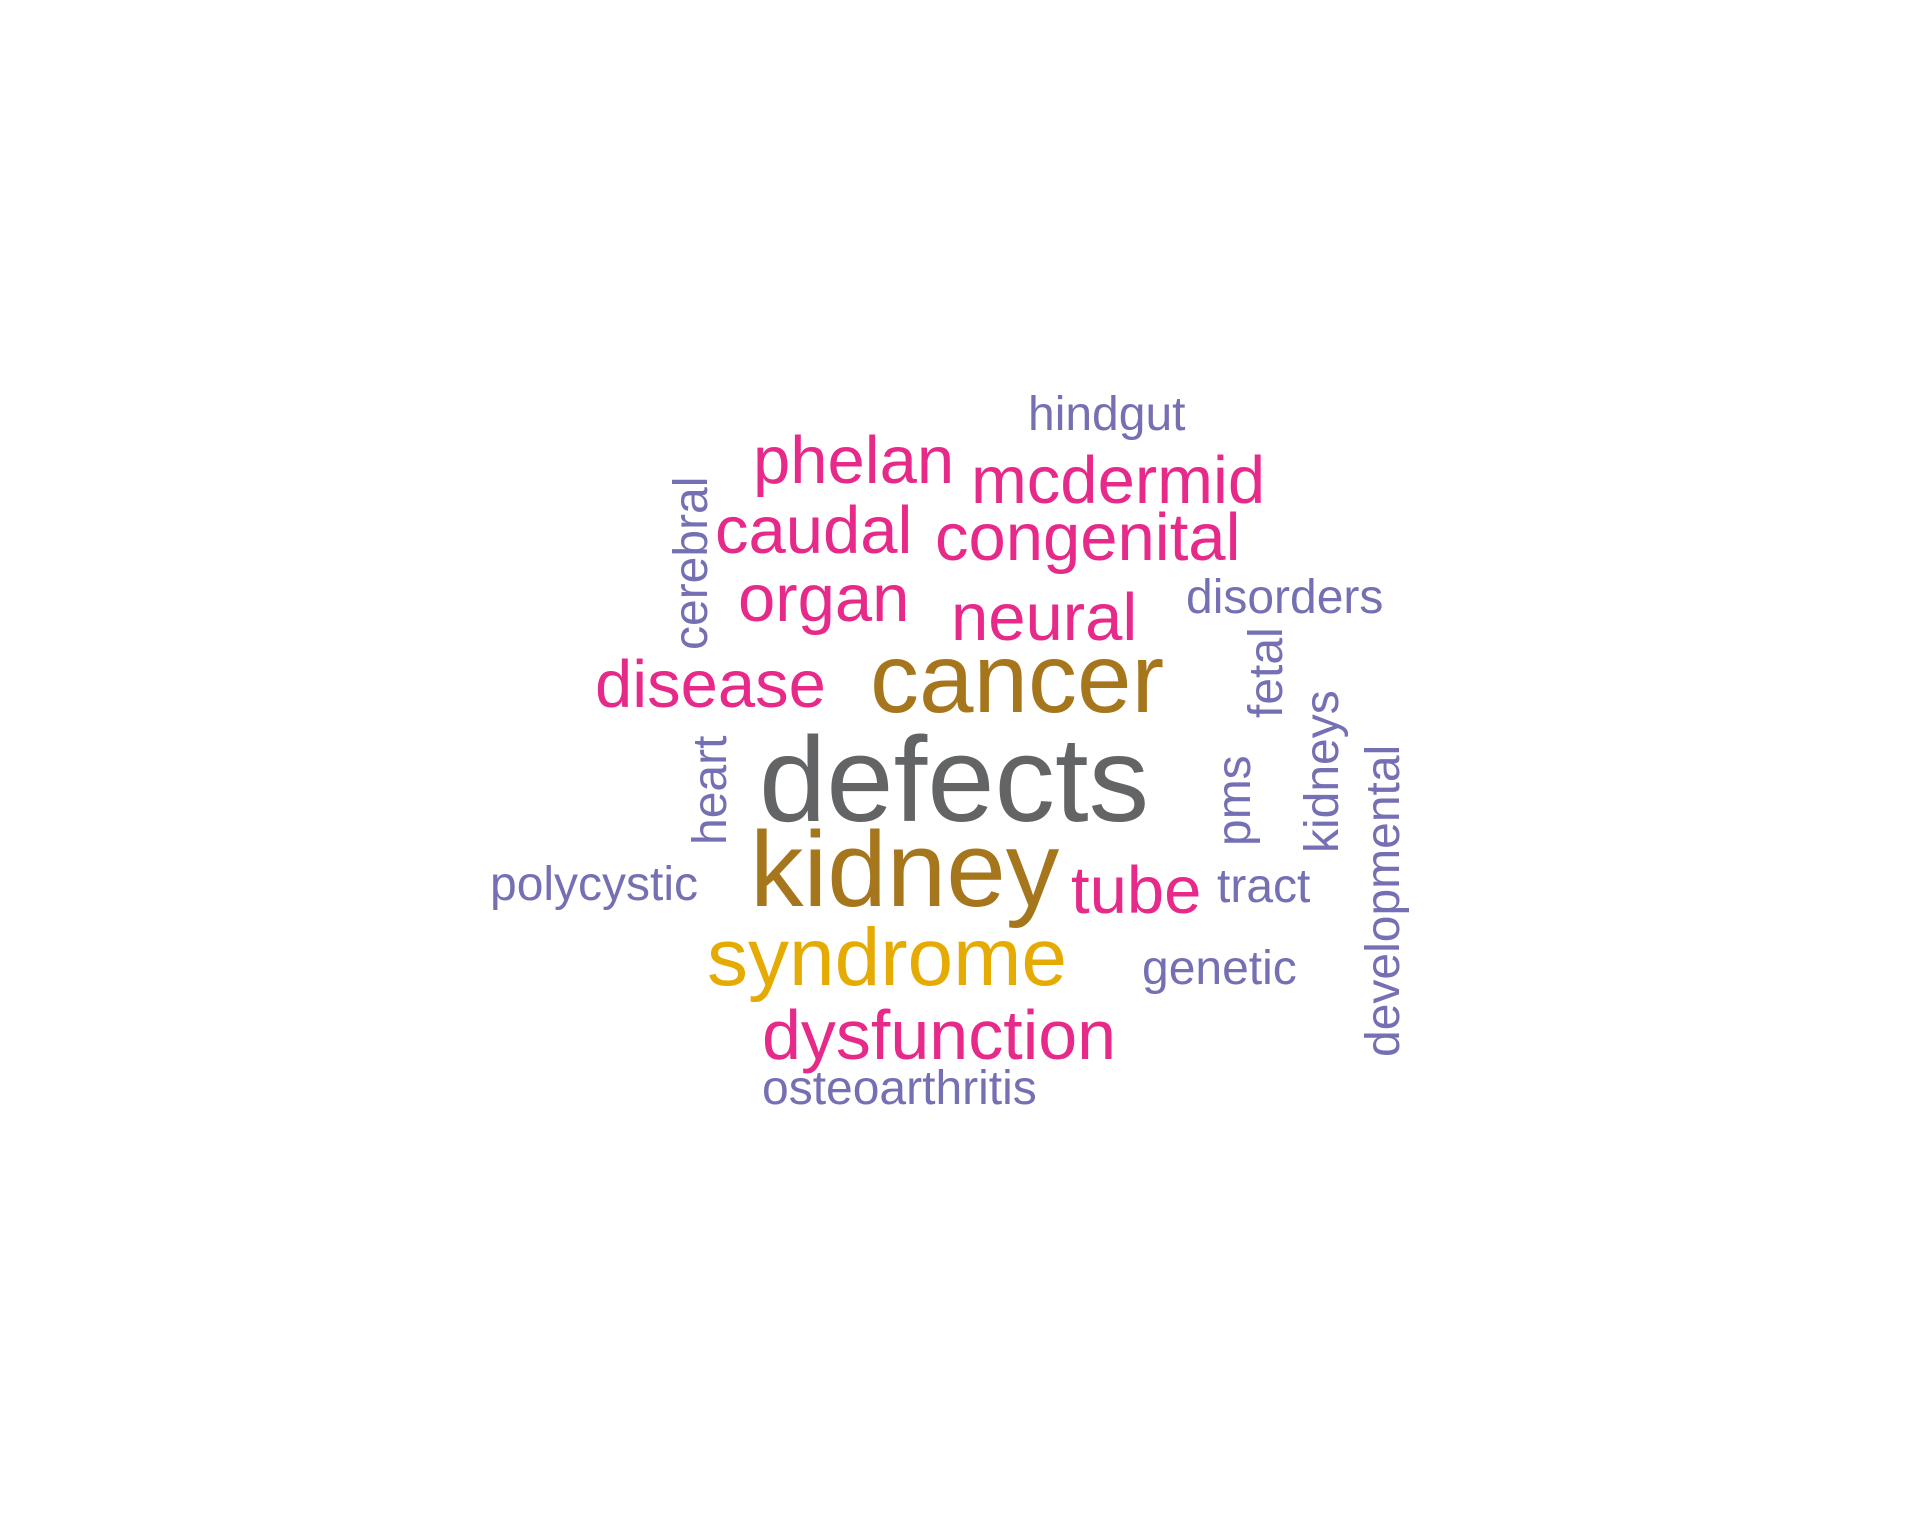 The width and height of the screenshot is (1920, 1536). What do you see at coordinates (594, 884) in the screenshot?
I see `word-polycystic: polycystic` at bounding box center [594, 884].